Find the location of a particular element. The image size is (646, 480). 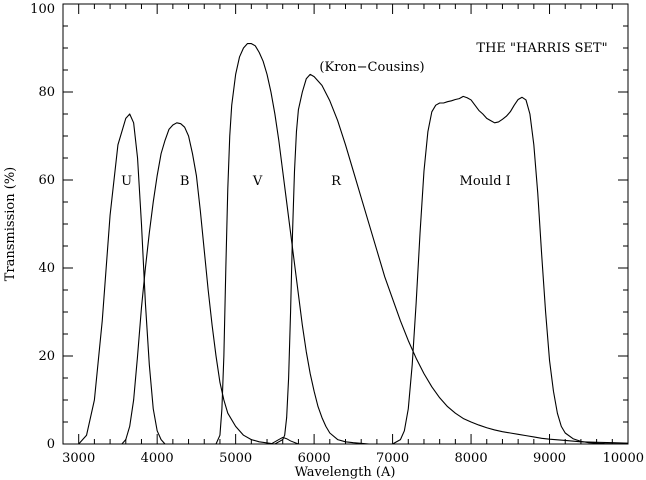

curve-v-red-leak is located at coordinates (284, 440).